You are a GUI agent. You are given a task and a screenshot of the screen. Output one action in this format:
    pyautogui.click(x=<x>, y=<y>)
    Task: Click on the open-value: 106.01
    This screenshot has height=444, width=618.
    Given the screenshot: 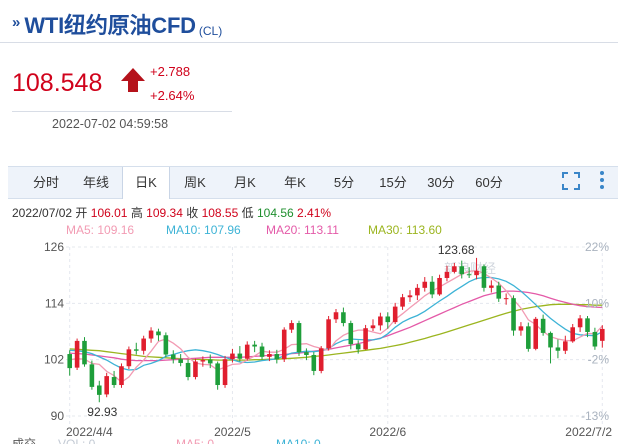 What is the action you would take?
    pyautogui.click(x=109, y=213)
    